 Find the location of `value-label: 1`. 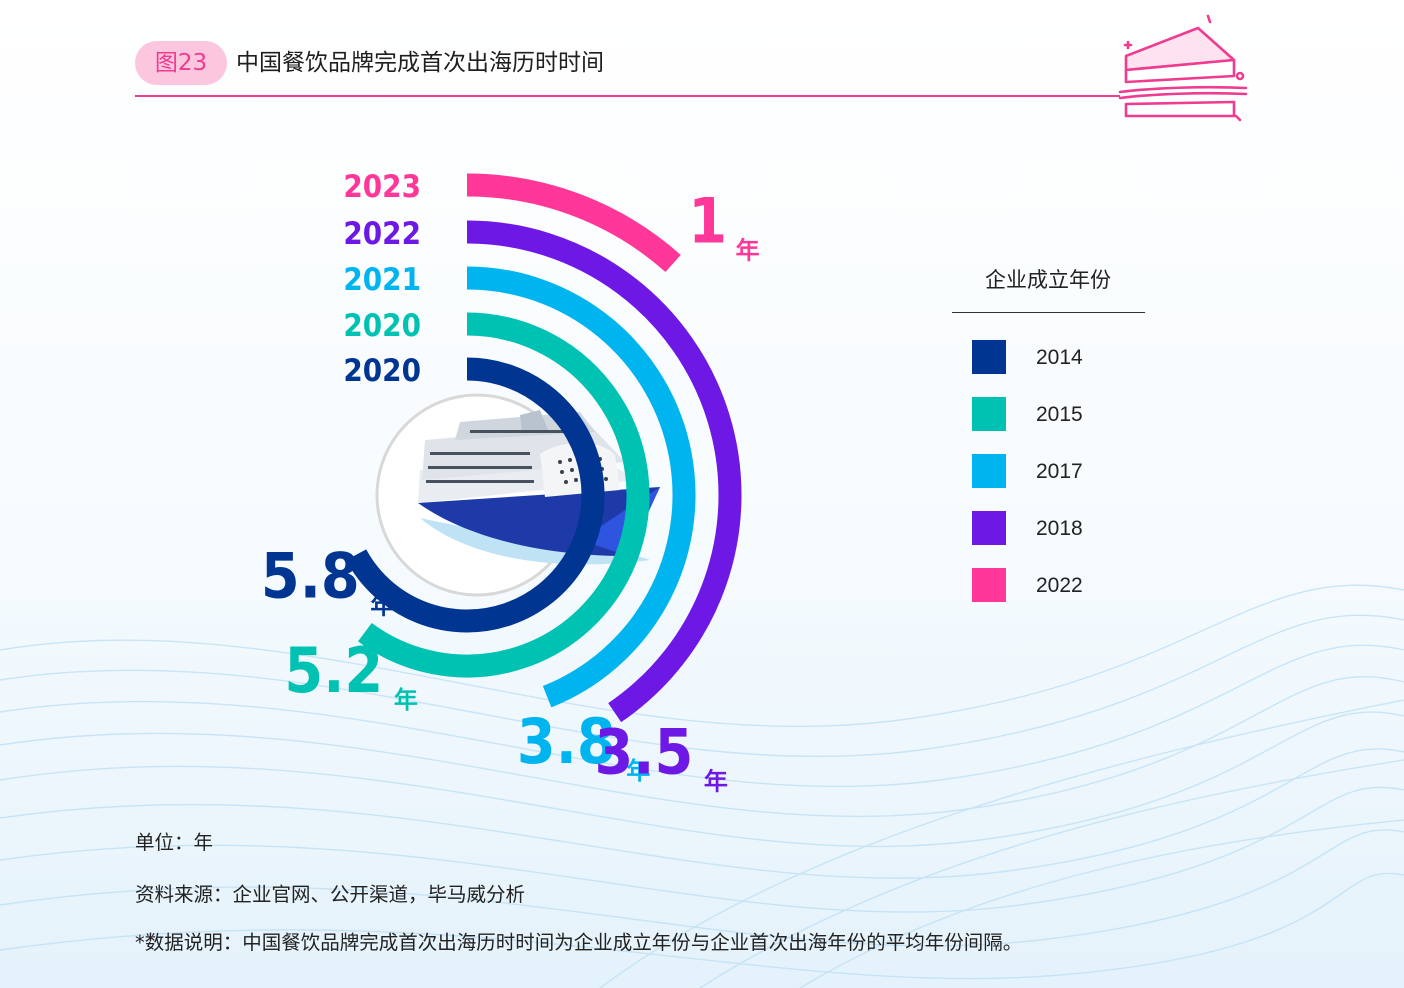

value-label: 1 is located at coordinates (707, 221).